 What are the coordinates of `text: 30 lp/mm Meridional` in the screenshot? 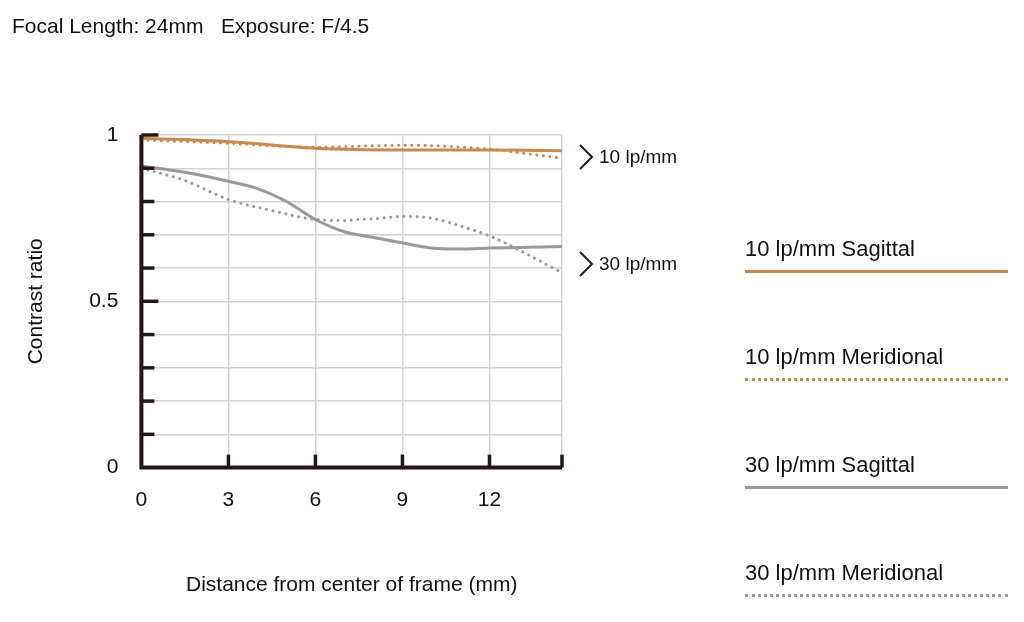 It's located at (845, 573).